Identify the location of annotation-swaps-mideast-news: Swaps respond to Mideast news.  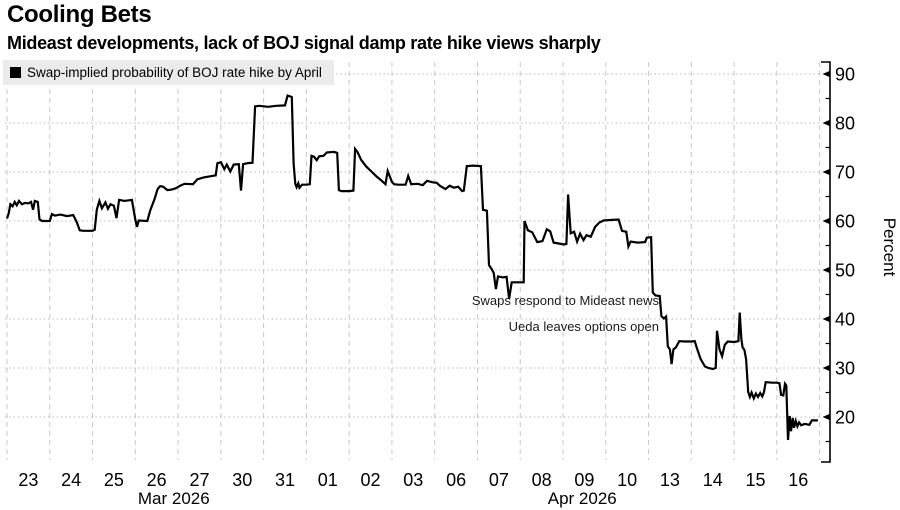
(565, 300).